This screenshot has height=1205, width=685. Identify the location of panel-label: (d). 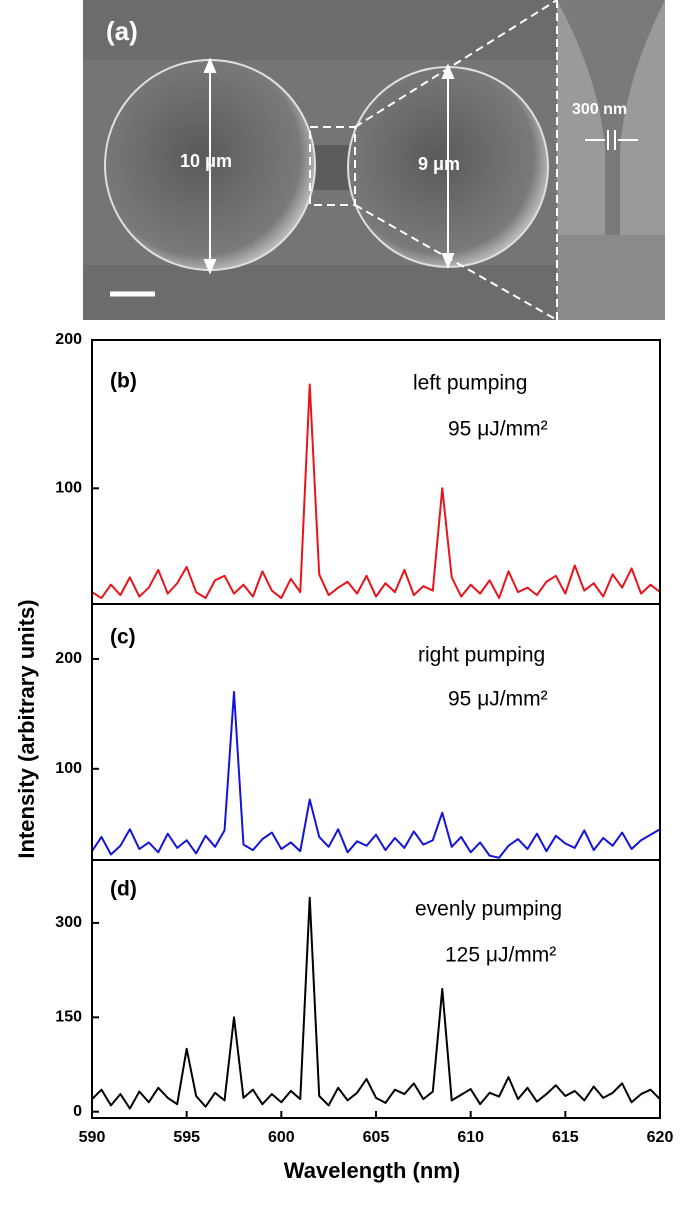
(123, 889).